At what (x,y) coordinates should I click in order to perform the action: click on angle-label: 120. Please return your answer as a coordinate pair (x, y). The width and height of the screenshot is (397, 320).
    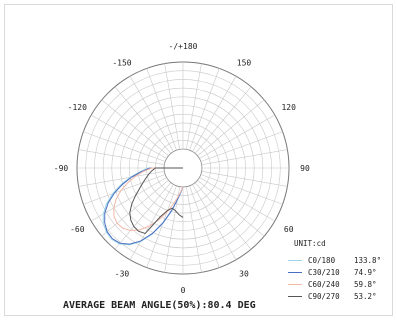
    Looking at the image, I should click on (288, 107).